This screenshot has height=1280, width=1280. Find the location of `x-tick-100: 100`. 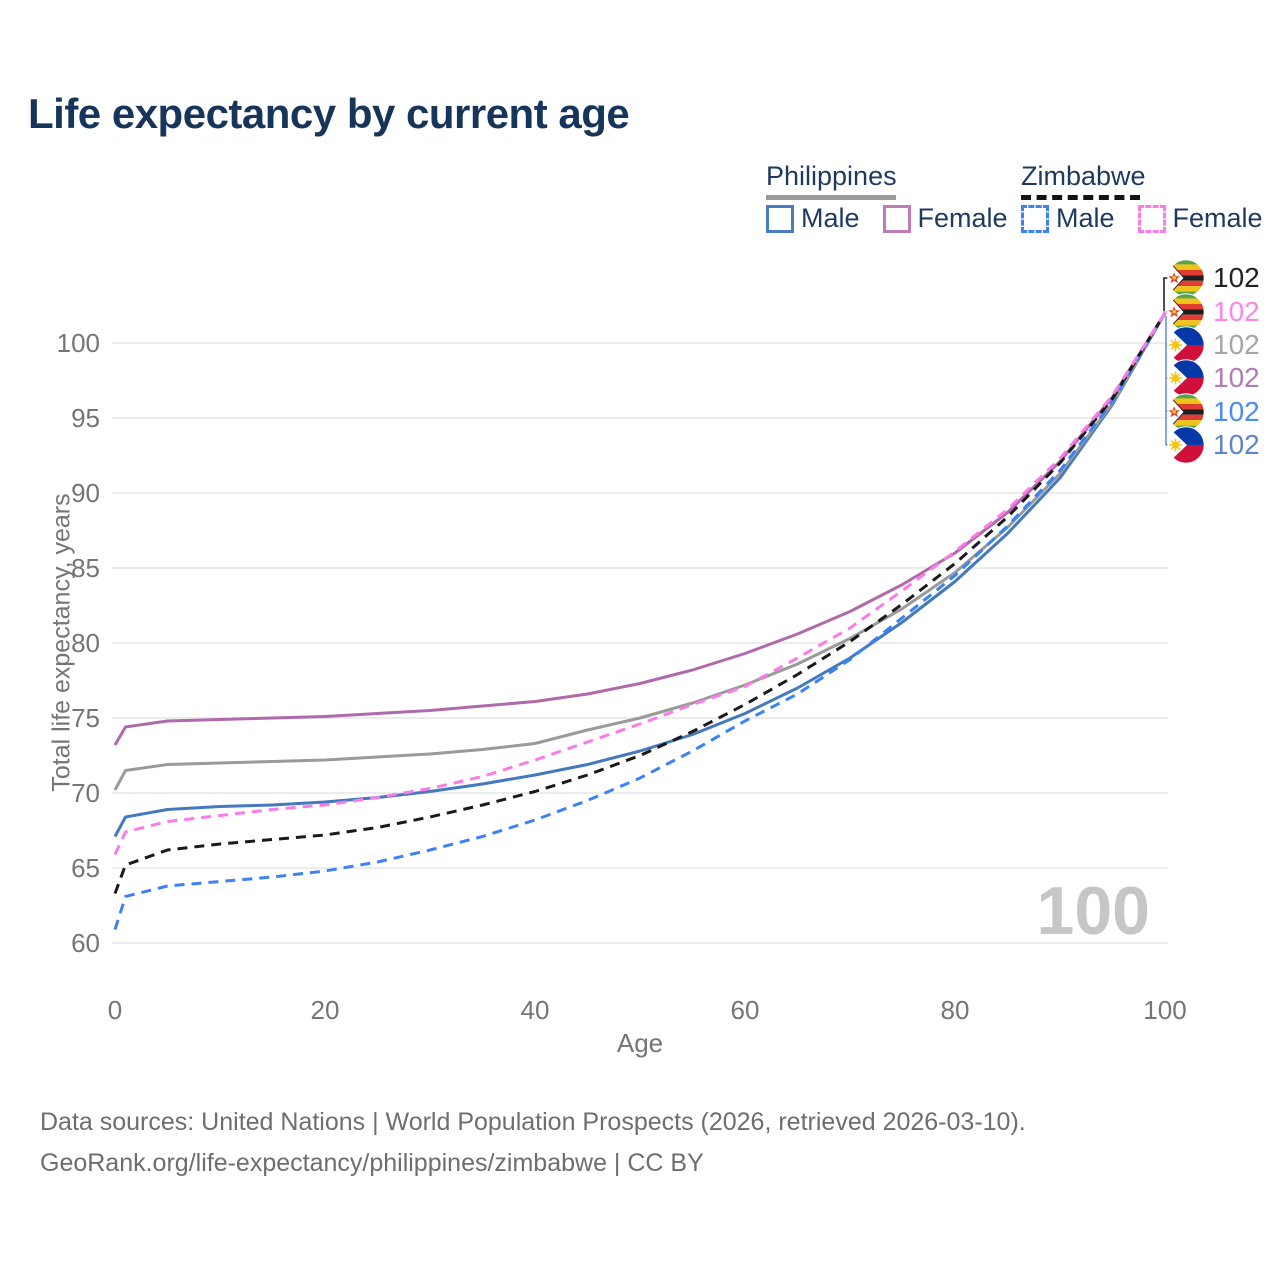

x-tick-100: 100 is located at coordinates (1165, 1010).